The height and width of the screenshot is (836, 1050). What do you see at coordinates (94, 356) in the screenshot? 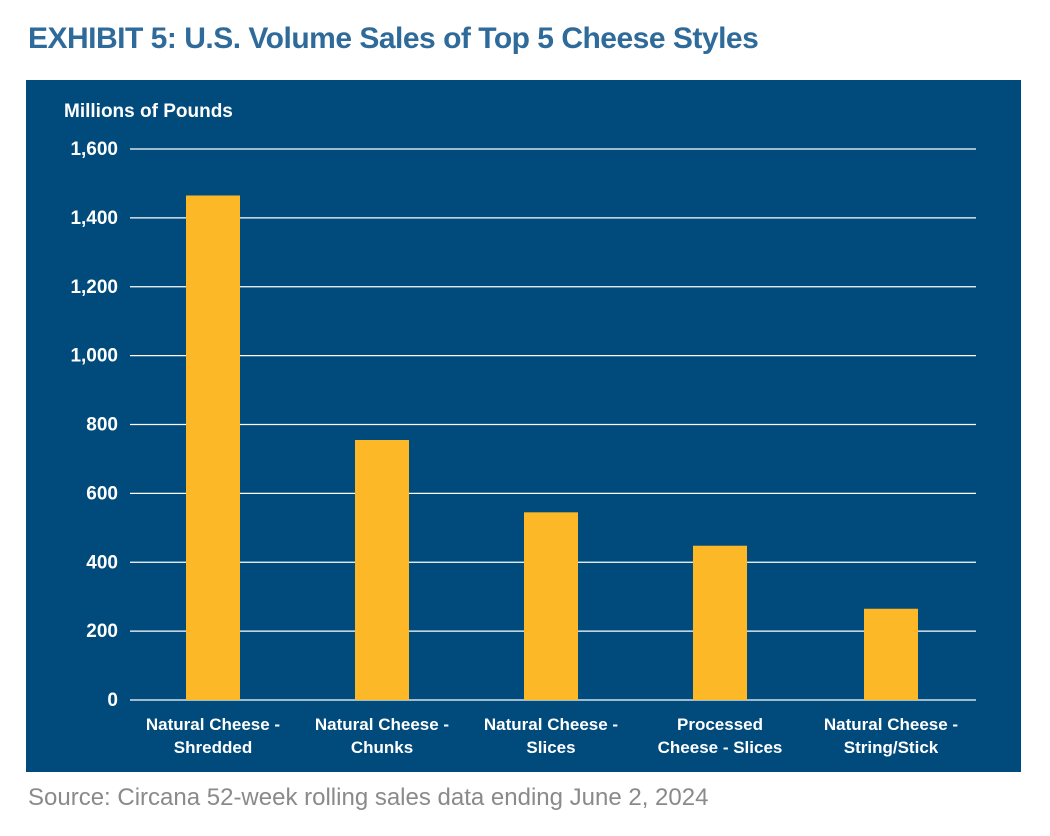
I see `y-tick-label: 1,000` at bounding box center [94, 356].